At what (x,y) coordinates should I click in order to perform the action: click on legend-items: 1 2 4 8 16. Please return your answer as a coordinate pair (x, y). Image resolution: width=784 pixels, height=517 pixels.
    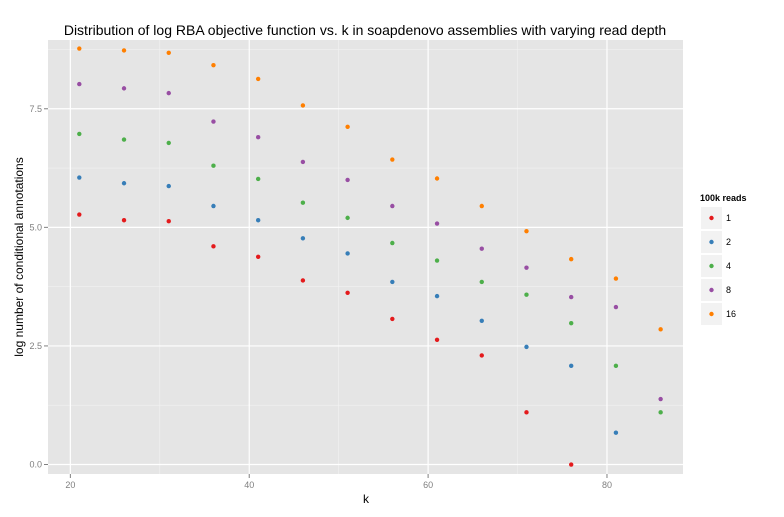
    Looking at the image, I should click on (718, 266).